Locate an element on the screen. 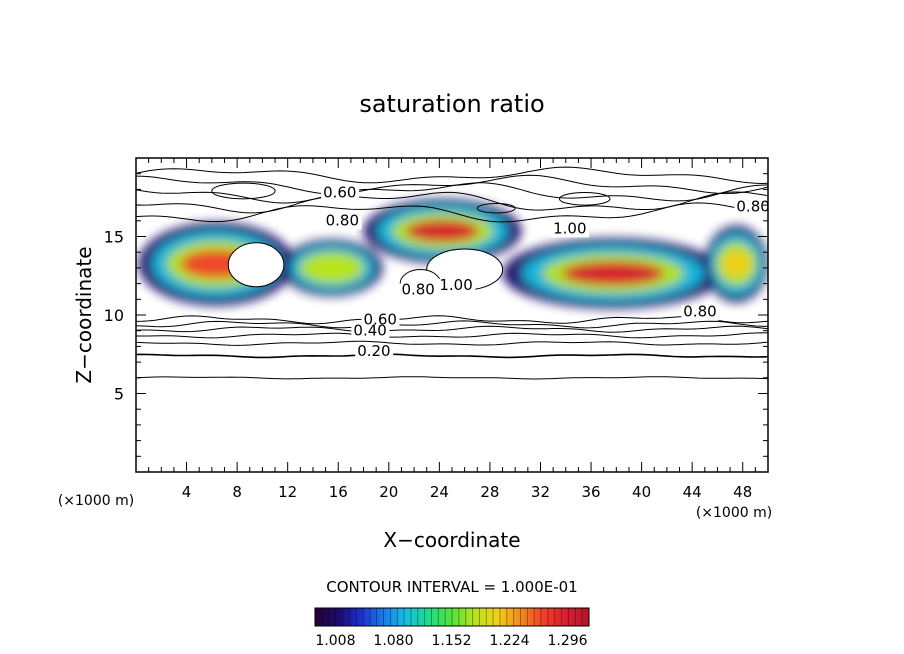 The width and height of the screenshot is (904, 654). contour-line-0.60 is located at coordinates (452, 324).